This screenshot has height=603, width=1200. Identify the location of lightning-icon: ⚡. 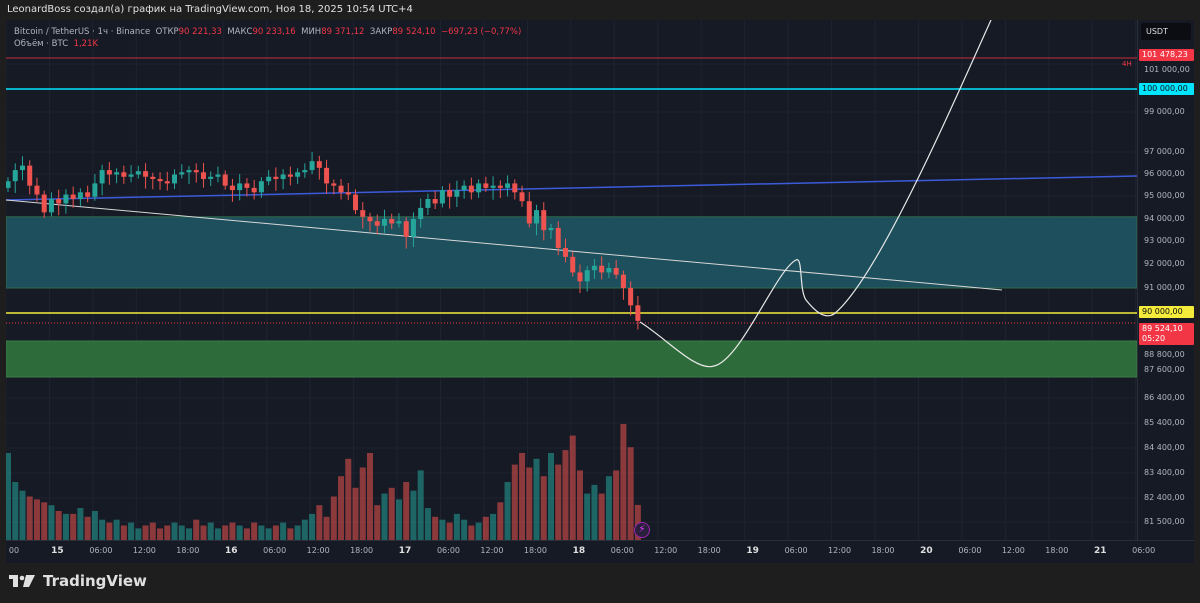
(642, 530).